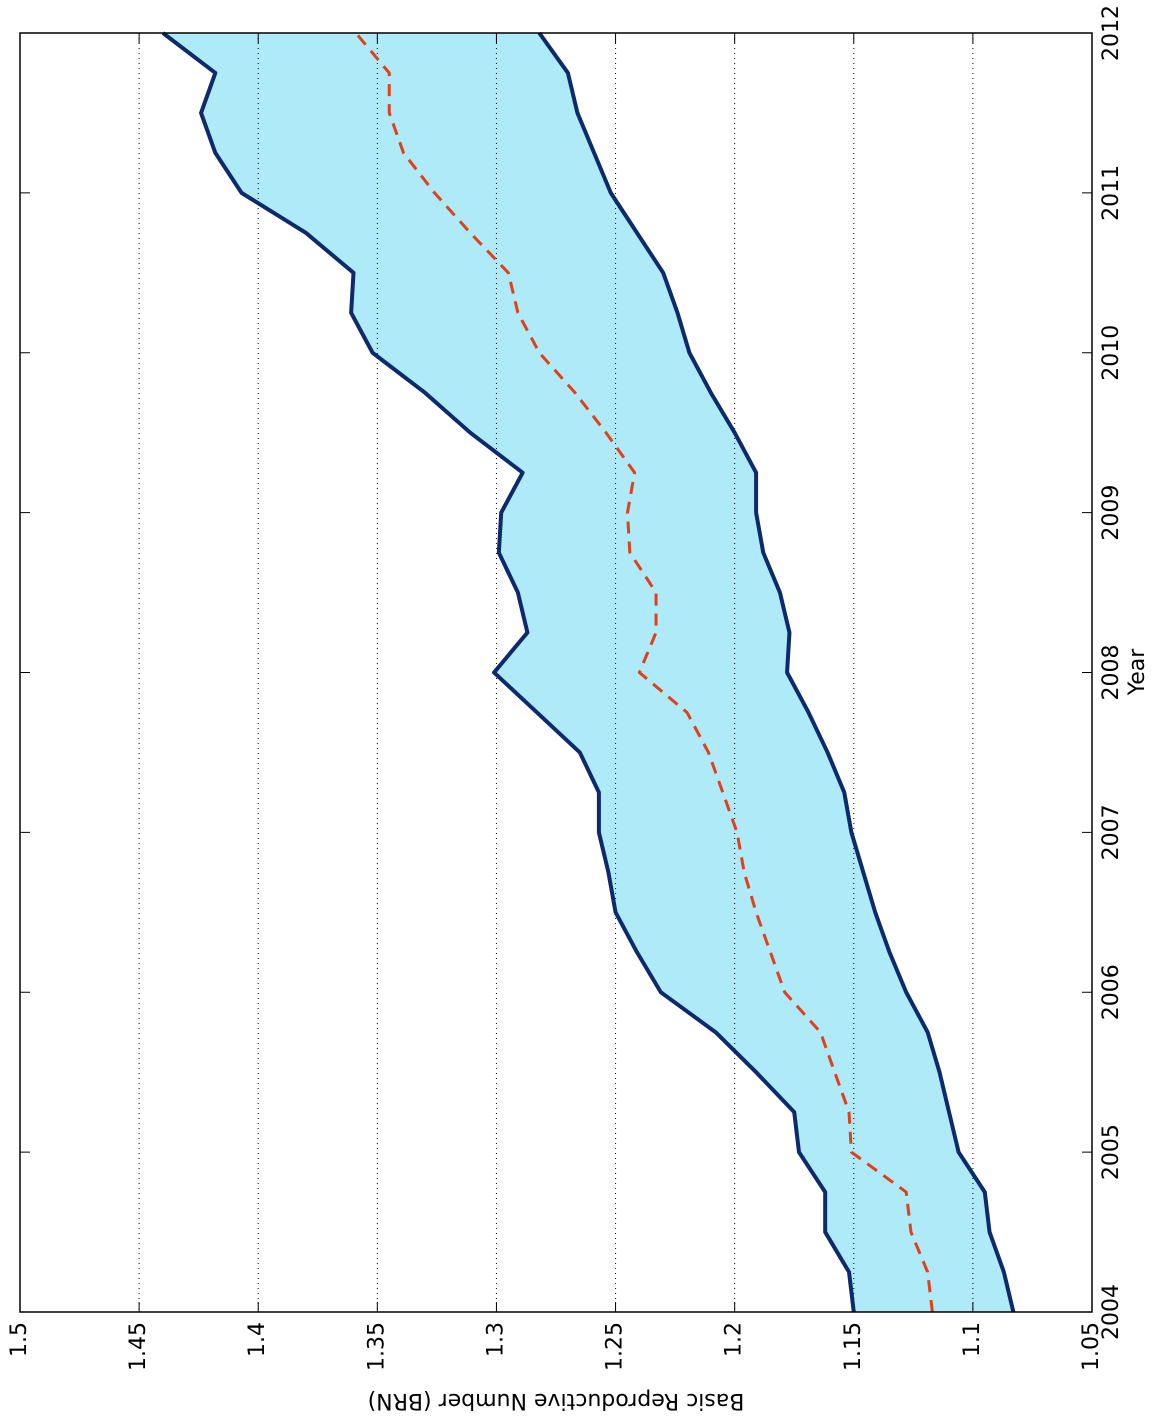 This screenshot has height=1422, width=1160. Describe the element at coordinates (1137, 672) in the screenshot. I see `x-axis-label: Year` at that location.